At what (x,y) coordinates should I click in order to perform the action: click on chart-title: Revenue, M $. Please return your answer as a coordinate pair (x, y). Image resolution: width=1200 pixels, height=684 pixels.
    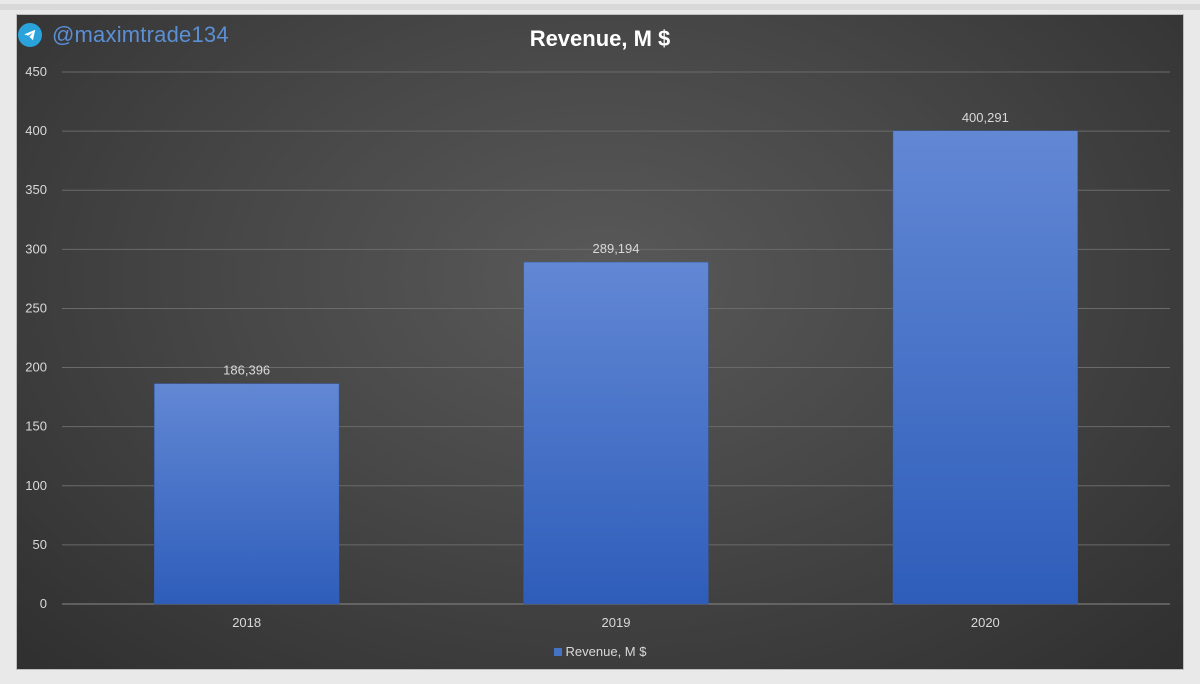
    Looking at the image, I should click on (600, 38).